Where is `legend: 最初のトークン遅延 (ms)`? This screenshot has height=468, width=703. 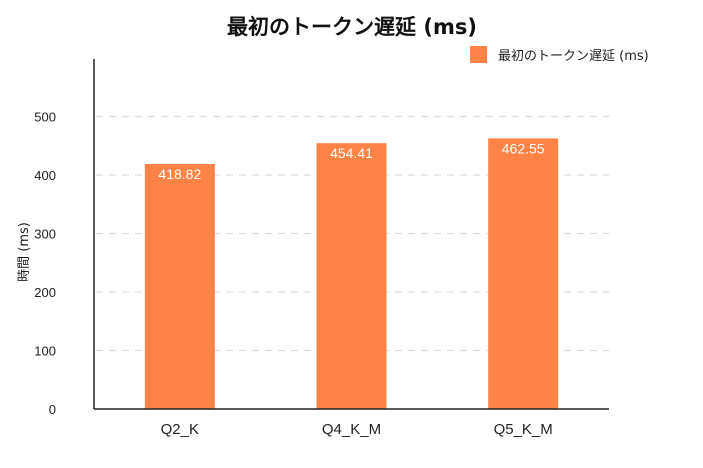
legend: 最初のトークン遅延 (ms) is located at coordinates (559, 55).